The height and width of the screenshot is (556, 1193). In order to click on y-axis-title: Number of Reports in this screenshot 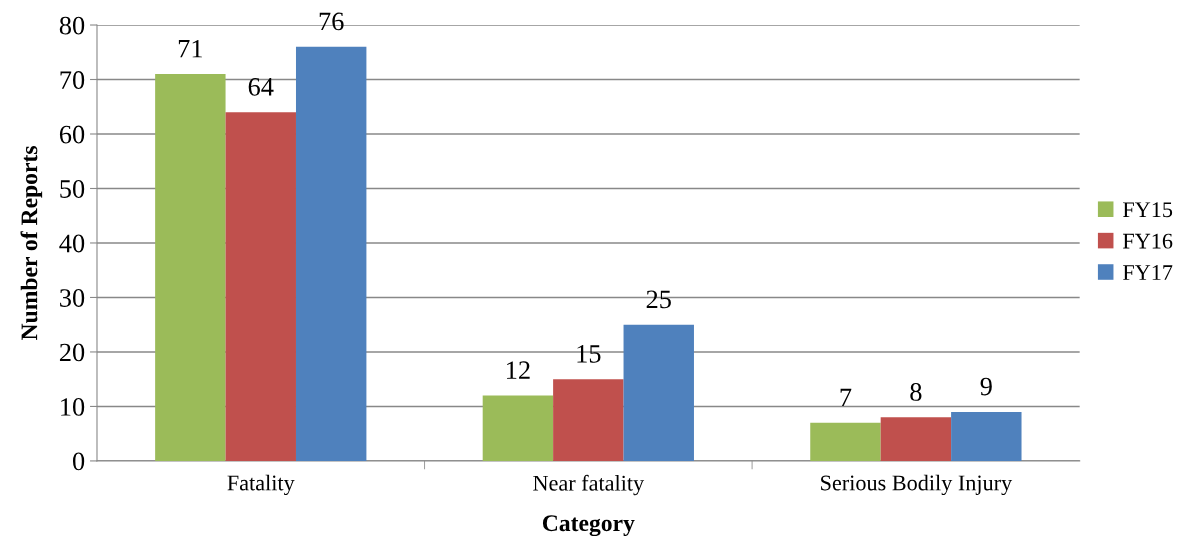, I will do `click(31, 243)`.